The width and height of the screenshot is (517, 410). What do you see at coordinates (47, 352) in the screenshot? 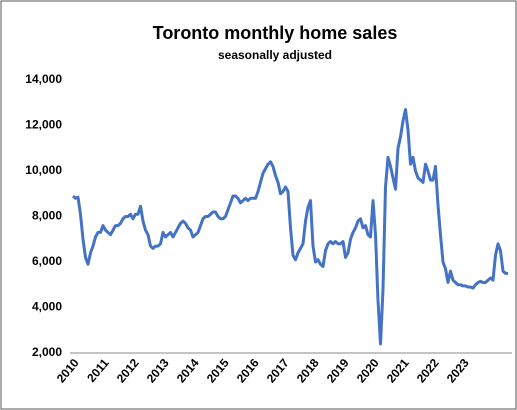
I see `y-tick-label: 2,000` at bounding box center [47, 352].